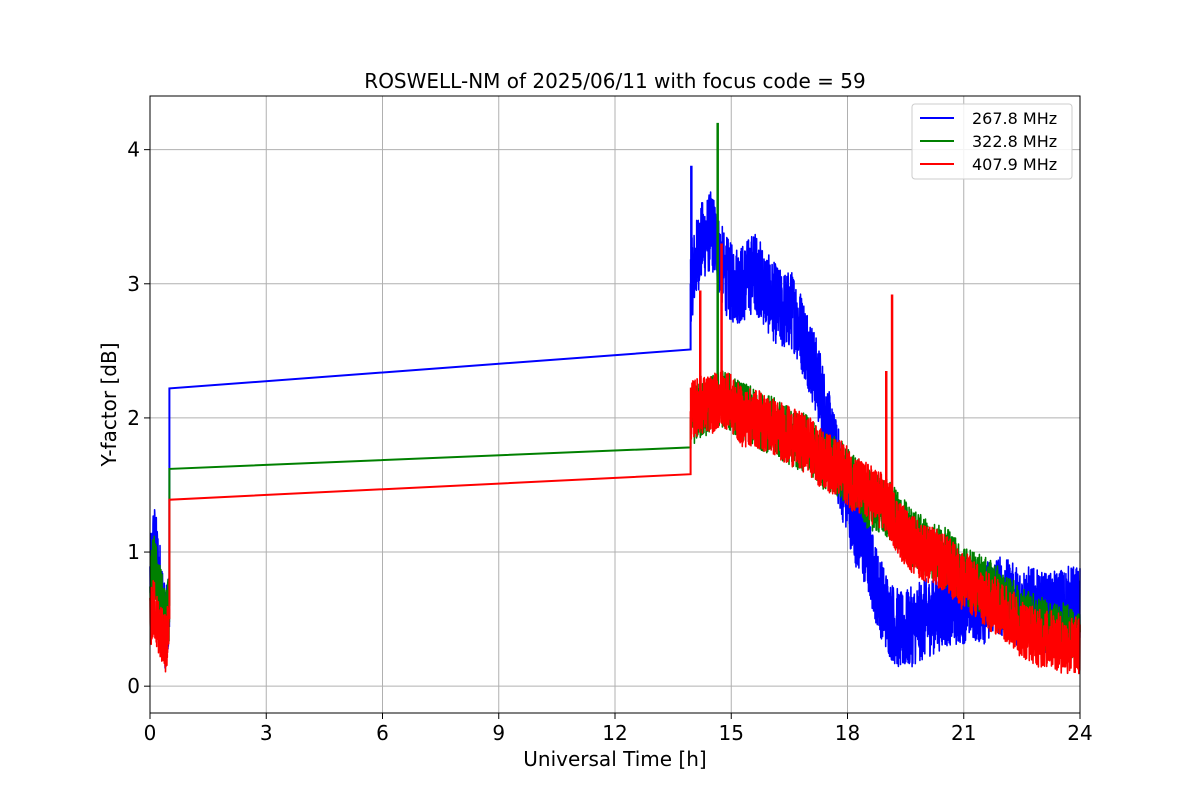  What do you see at coordinates (614, 733) in the screenshot?
I see `x-tick-label: 12` at bounding box center [614, 733].